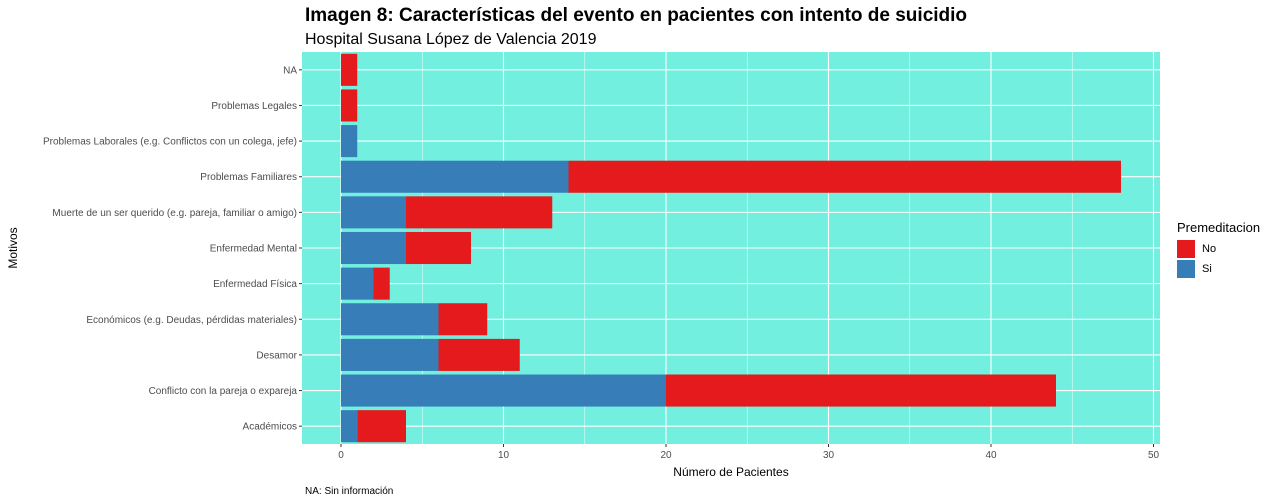  What do you see at coordinates (254, 106) in the screenshot?
I see `y-tick-label: Problemas Legales` at bounding box center [254, 106].